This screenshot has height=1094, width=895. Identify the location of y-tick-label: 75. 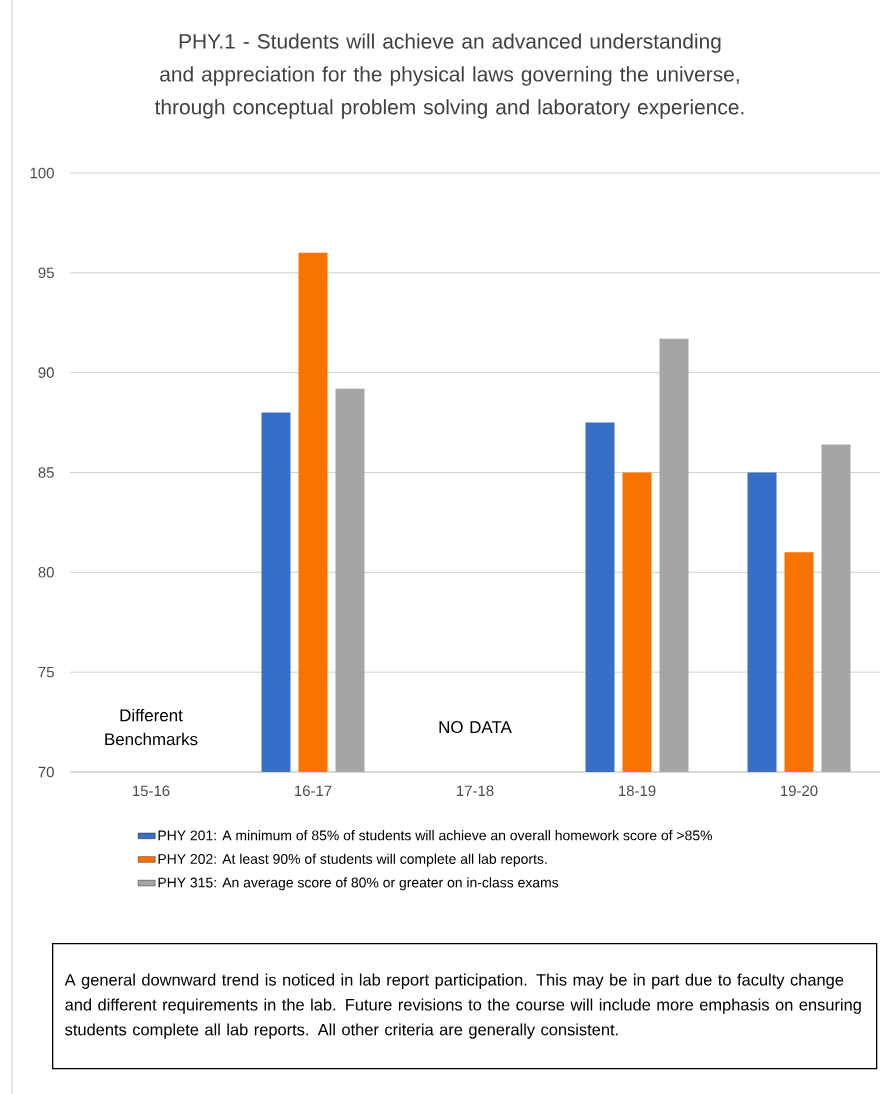
(46, 672).